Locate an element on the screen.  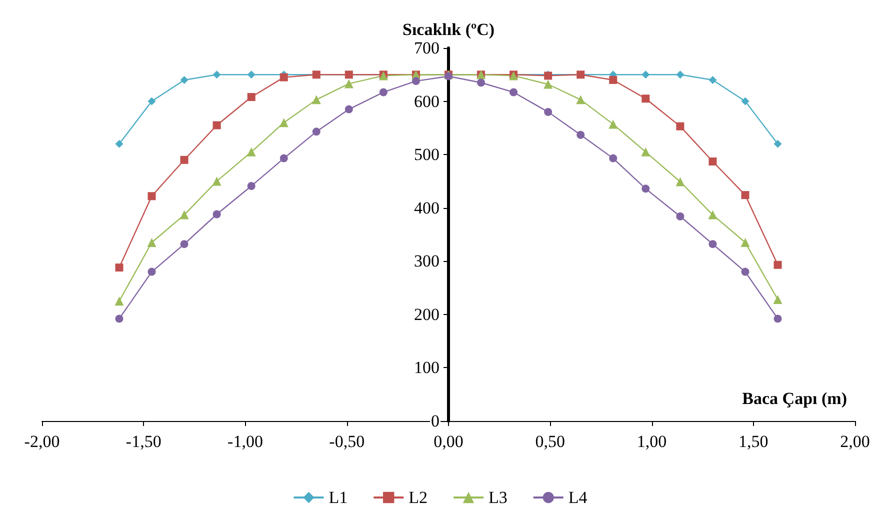
y-tick-label: 200 is located at coordinates (427, 314).